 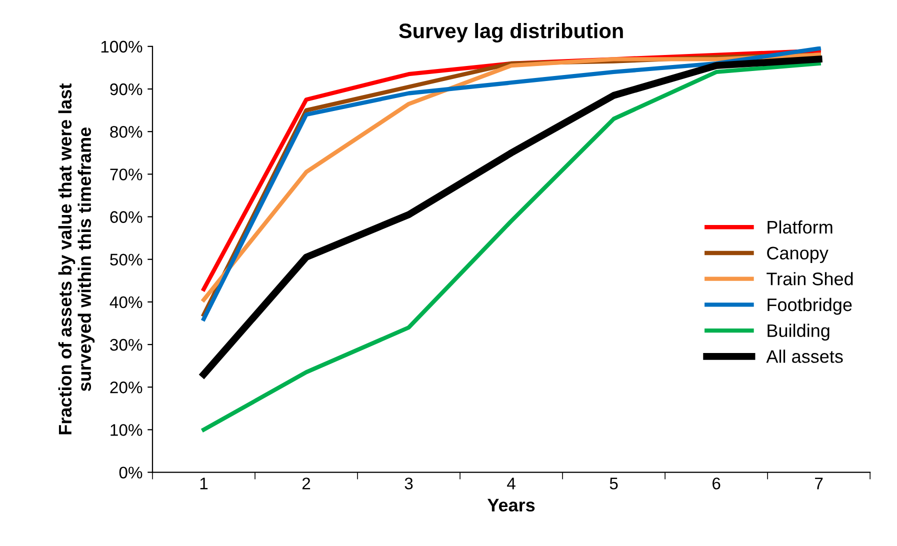 I want to click on legend-label: Canopy, so click(x=797, y=255).